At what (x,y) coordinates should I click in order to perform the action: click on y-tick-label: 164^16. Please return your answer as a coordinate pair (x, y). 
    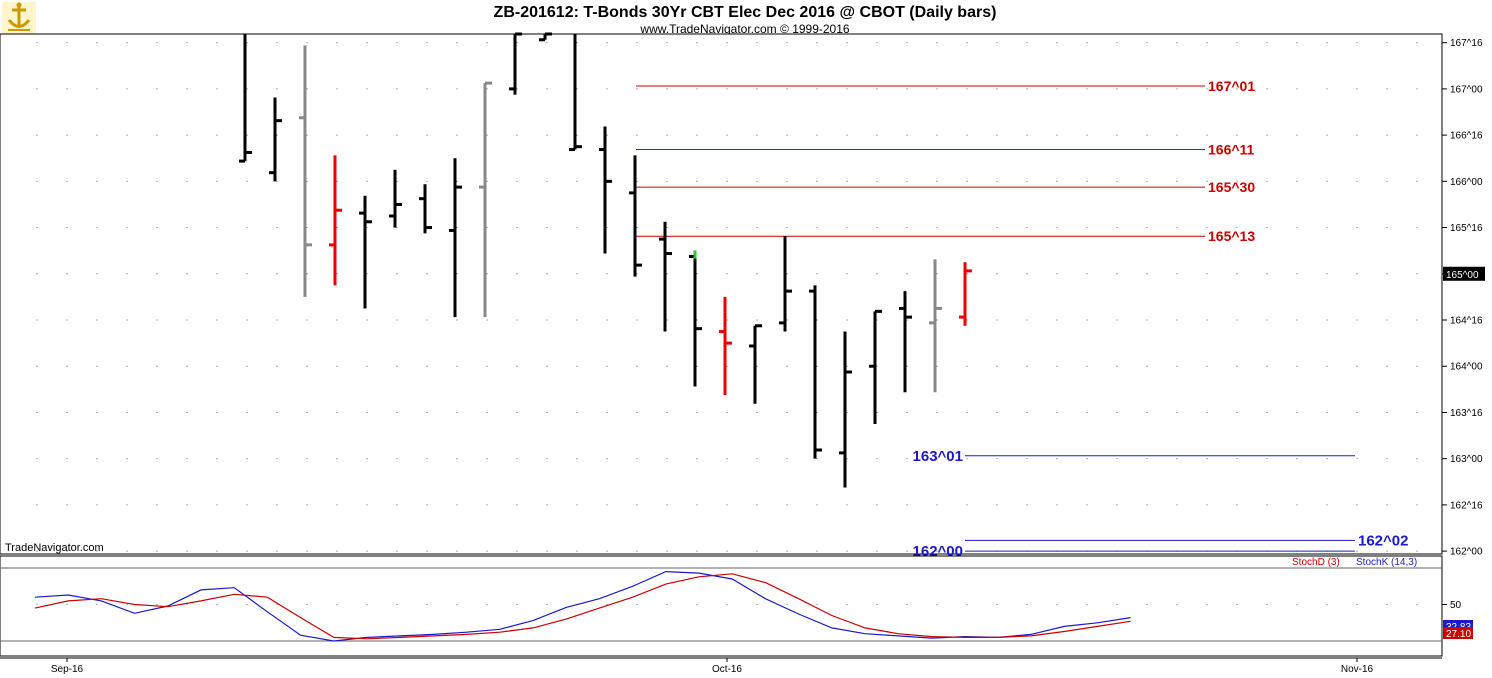
    Looking at the image, I should click on (1466, 321).